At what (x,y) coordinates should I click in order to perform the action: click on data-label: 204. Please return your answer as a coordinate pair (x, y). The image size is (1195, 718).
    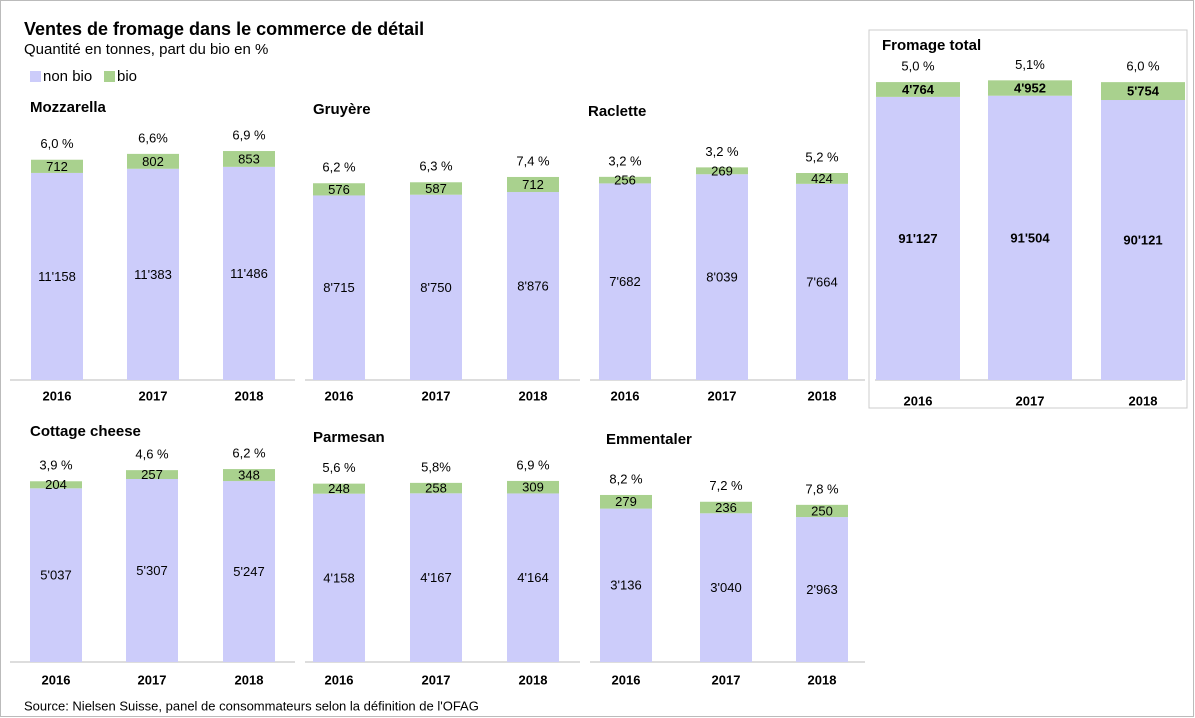
    Looking at the image, I should click on (56, 484).